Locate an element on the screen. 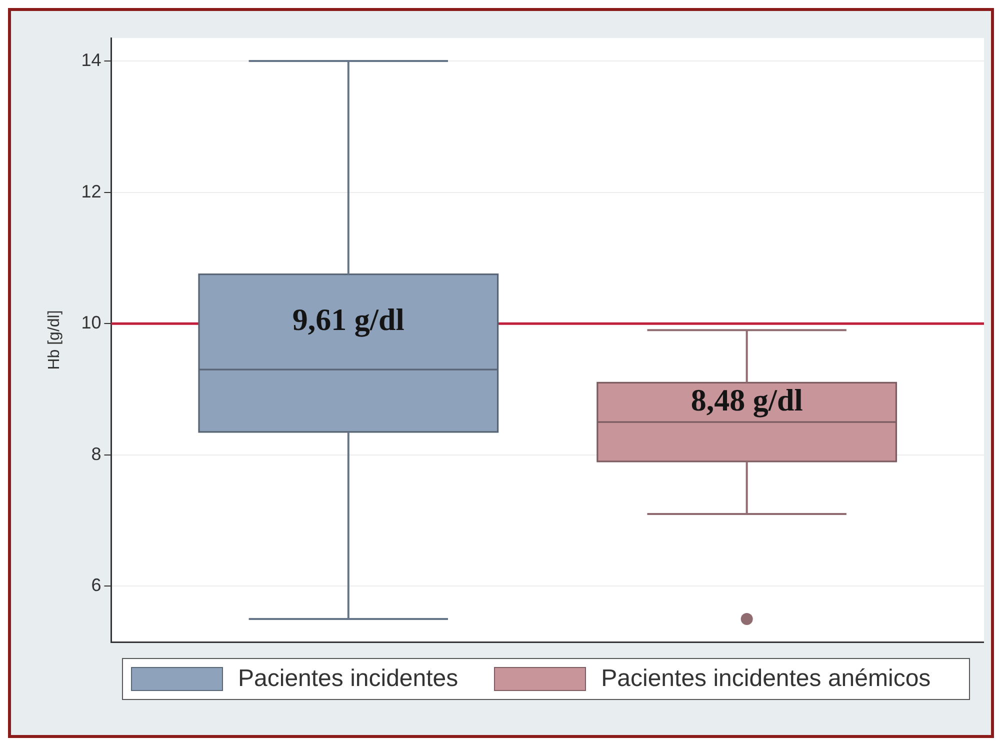  y-tick-label: 14 is located at coordinates (91, 60).